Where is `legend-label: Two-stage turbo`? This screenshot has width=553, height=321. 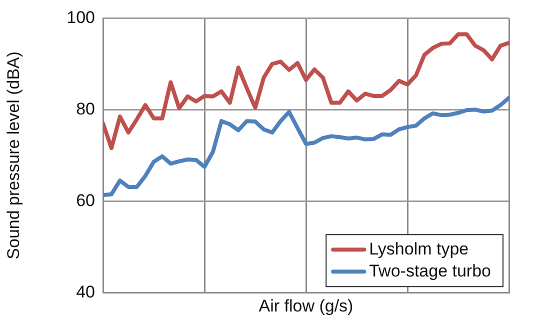 legend-label: Two-stage turbo is located at coordinates (430, 270).